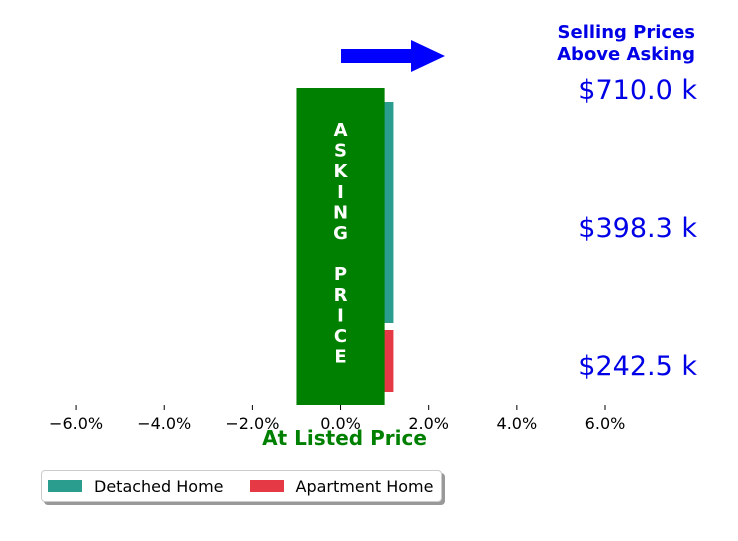 Image resolution: width=738 pixels, height=541 pixels. I want to click on asking-band-letter: A, so click(341, 130).